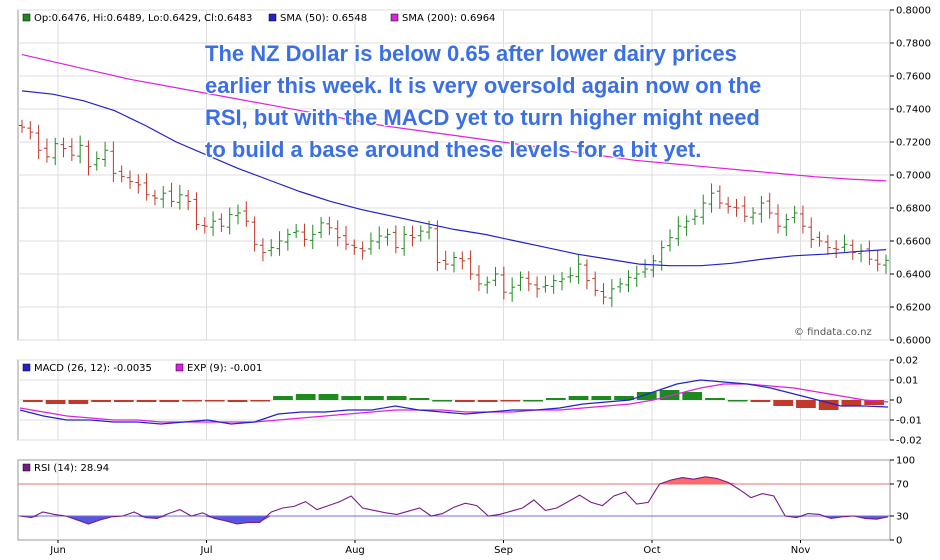  Describe the element at coordinates (454, 520) in the screenshot. I see `rsi-oversold-fill` at that location.